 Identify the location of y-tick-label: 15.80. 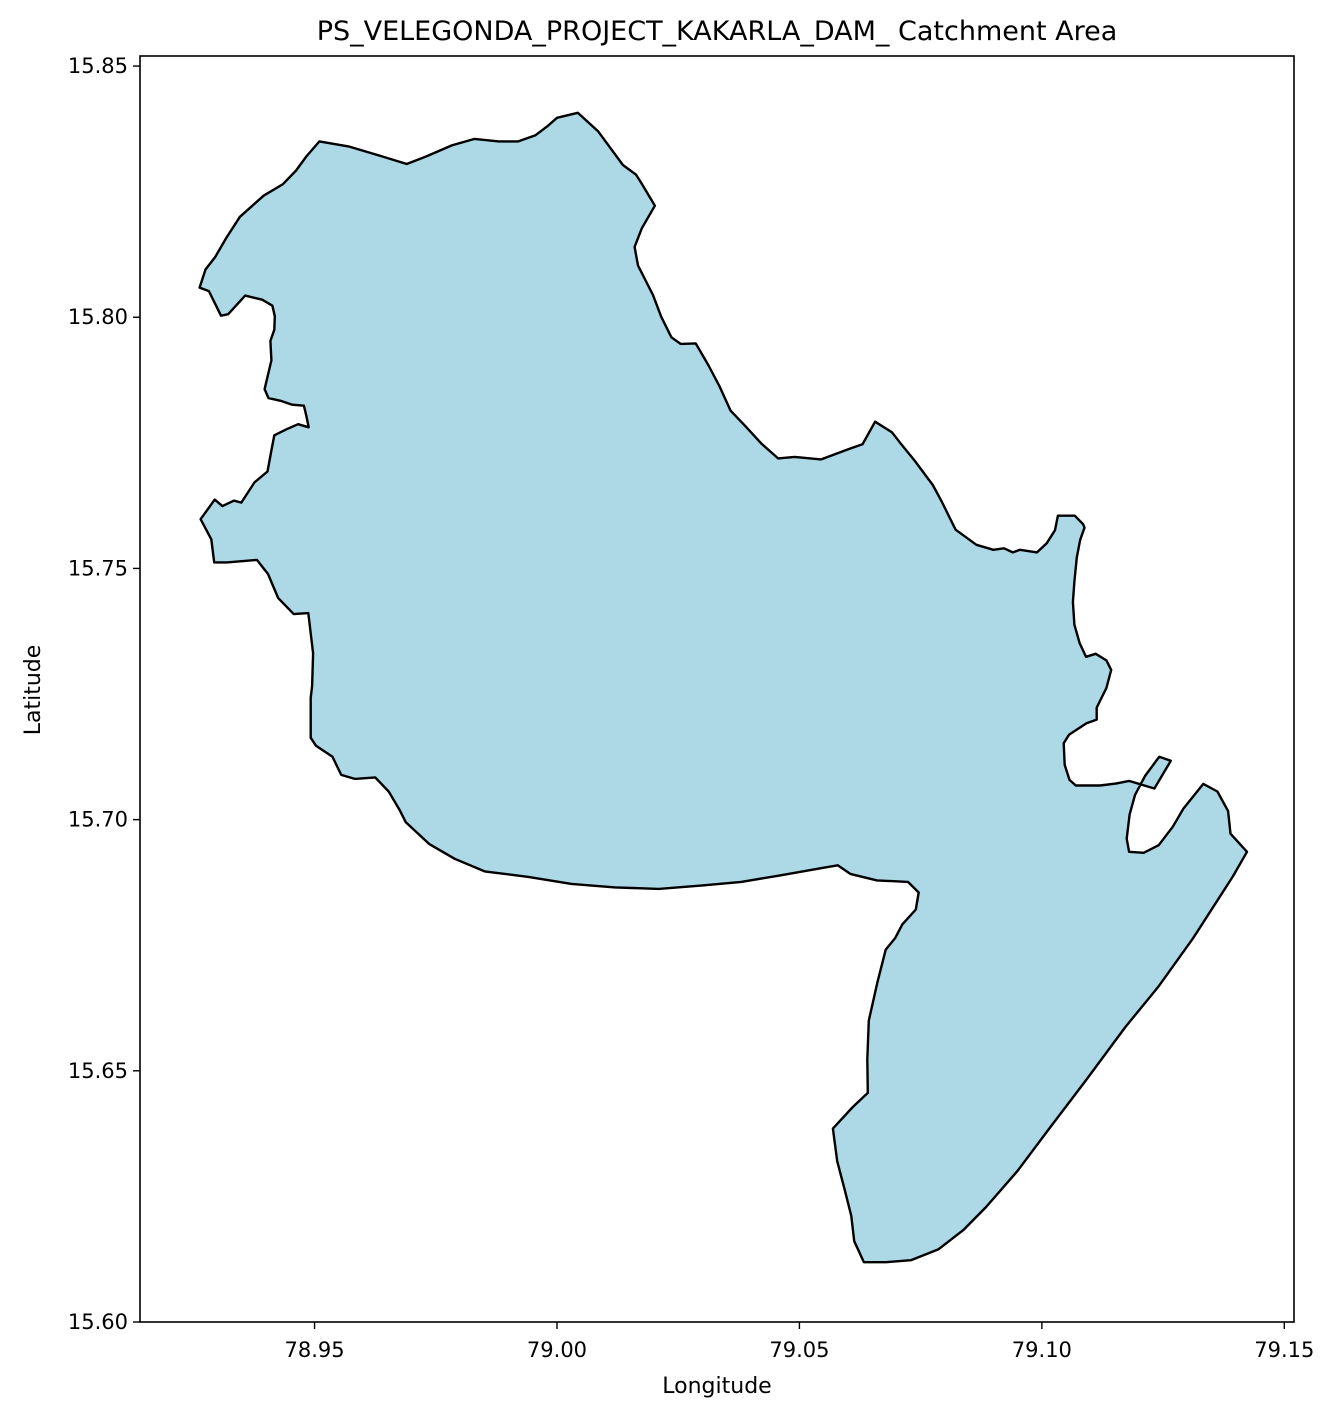
(98, 317).